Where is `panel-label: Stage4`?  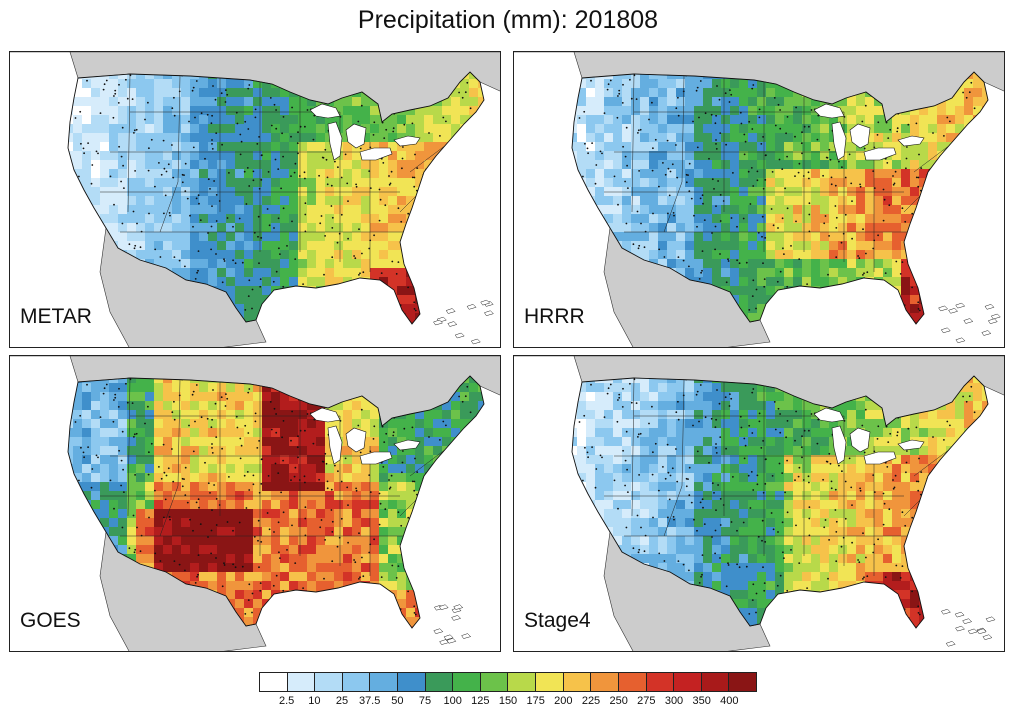
panel-label: Stage4 is located at coordinates (557, 620).